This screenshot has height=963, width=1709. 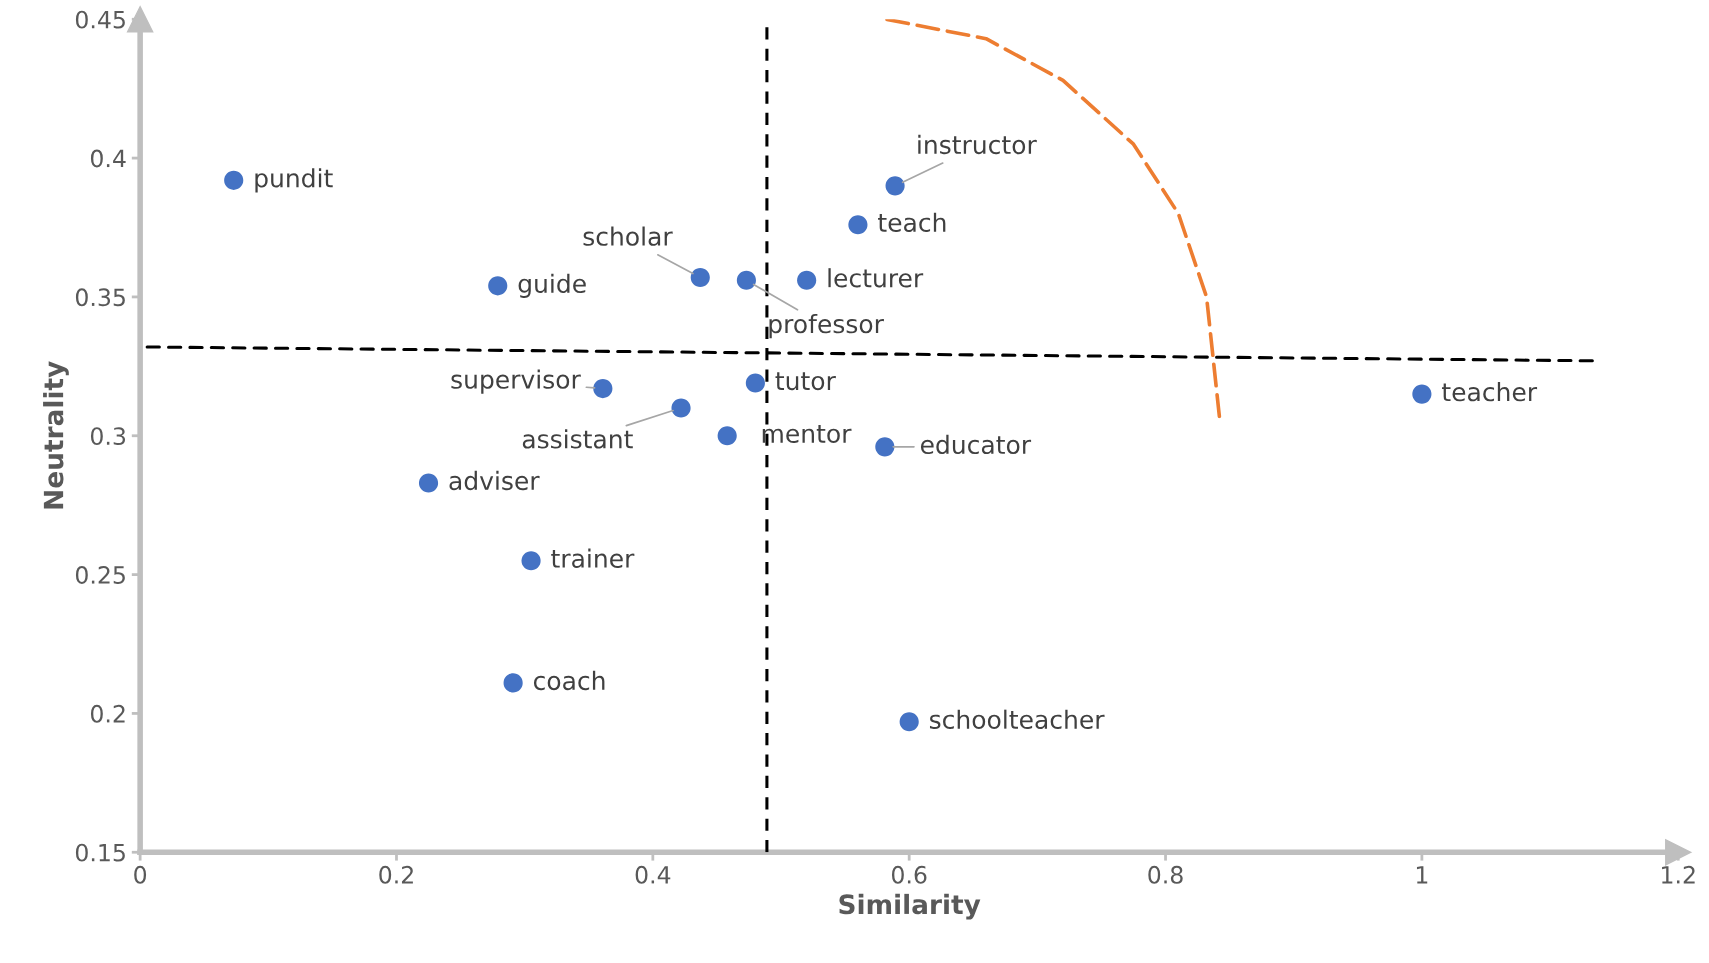 What do you see at coordinates (552, 285) in the screenshot?
I see `annotation: guide` at bounding box center [552, 285].